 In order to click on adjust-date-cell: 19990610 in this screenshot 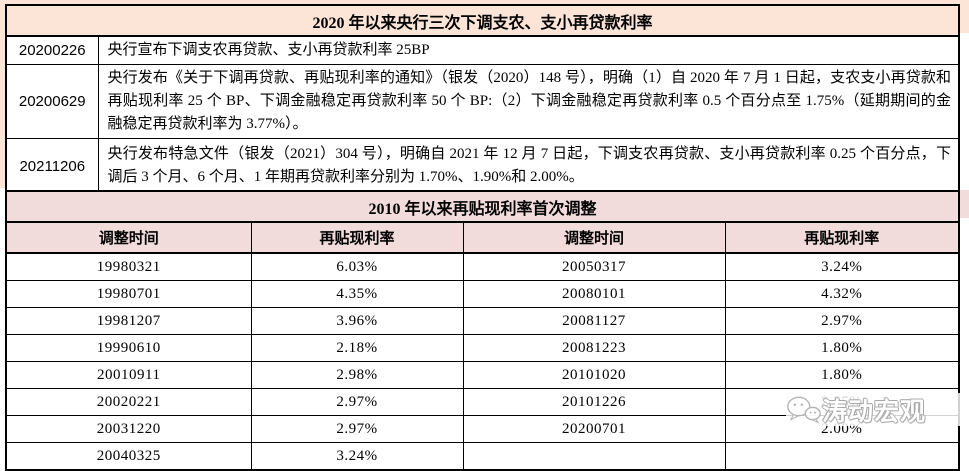, I will do `click(128, 348)`.